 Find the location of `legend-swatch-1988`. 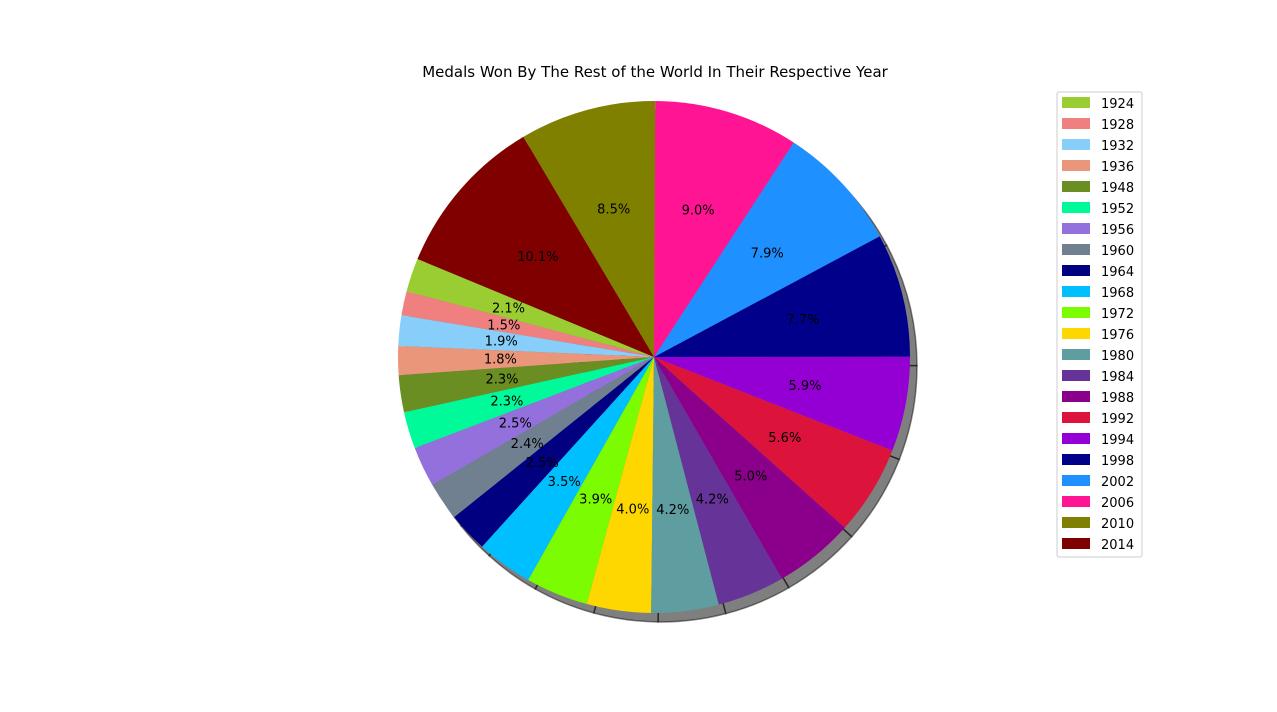

legend-swatch-1988 is located at coordinates (1076, 396).